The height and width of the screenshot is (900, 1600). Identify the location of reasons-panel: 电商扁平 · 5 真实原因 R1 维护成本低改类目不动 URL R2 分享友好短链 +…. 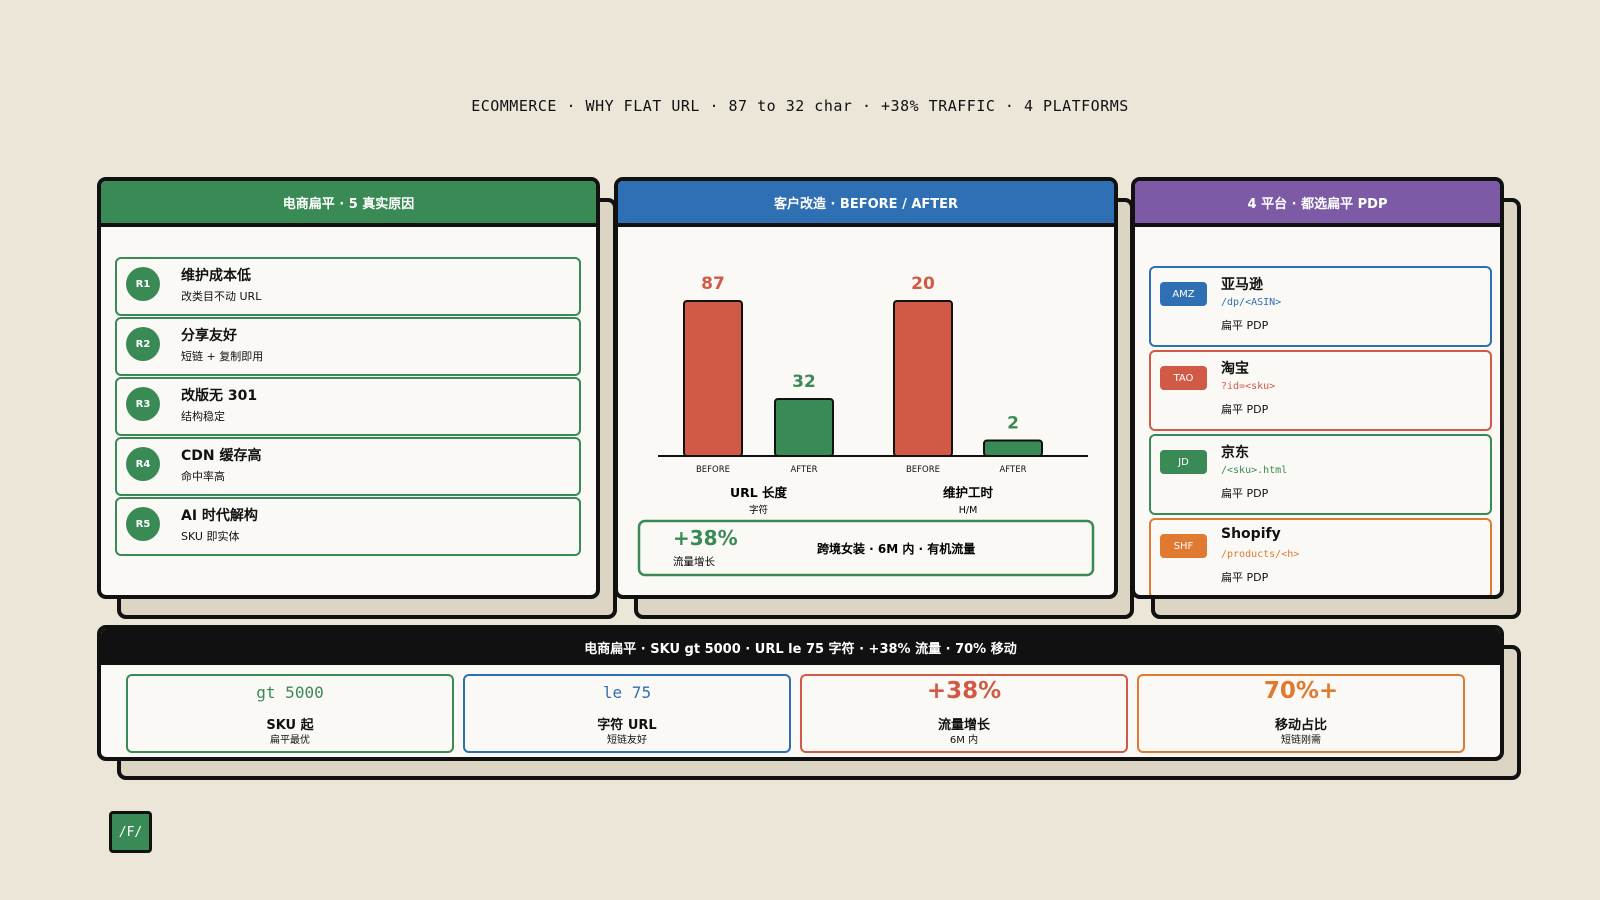
(348, 388).